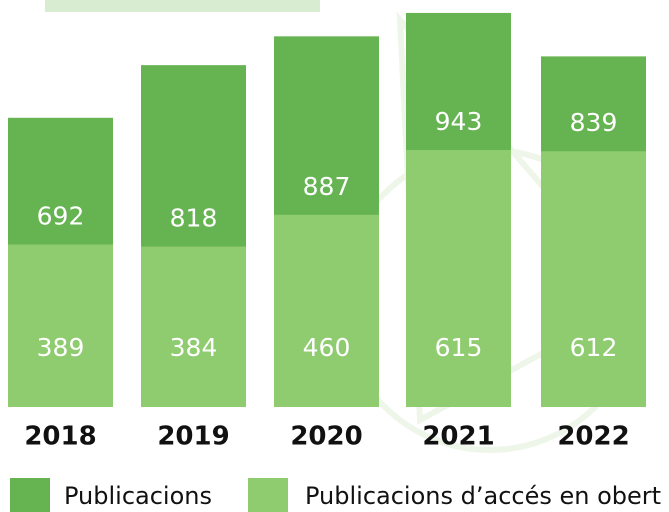 This screenshot has height=512, width=669. Describe the element at coordinates (594, 122) in the screenshot. I see `value-label: 839` at that location.